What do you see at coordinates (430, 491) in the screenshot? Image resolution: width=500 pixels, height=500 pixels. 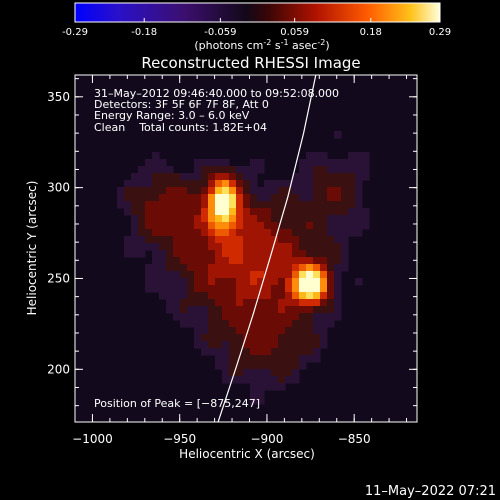 I see `timestamp: 11–May–2022 07:21` at bounding box center [430, 491].